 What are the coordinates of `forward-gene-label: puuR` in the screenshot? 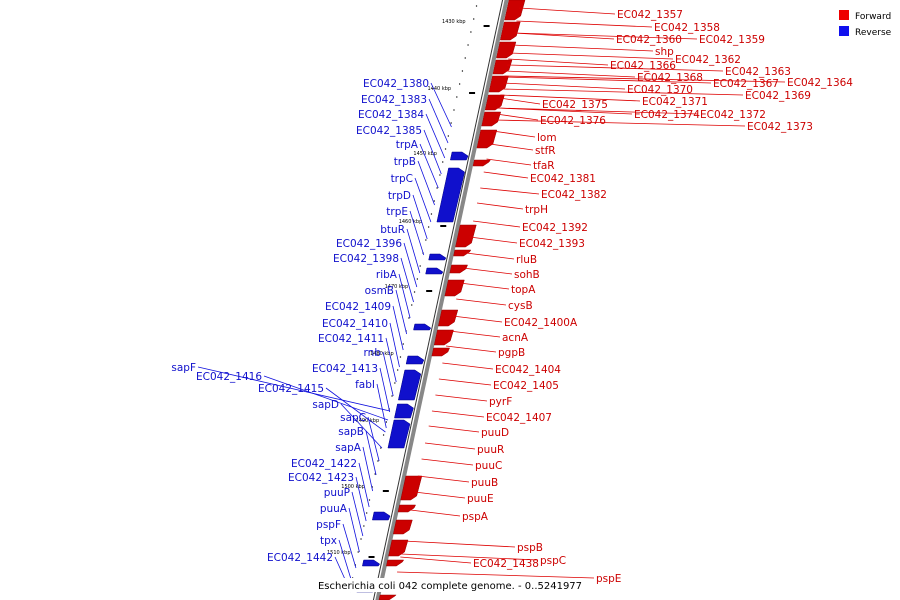 It's located at (490, 450).